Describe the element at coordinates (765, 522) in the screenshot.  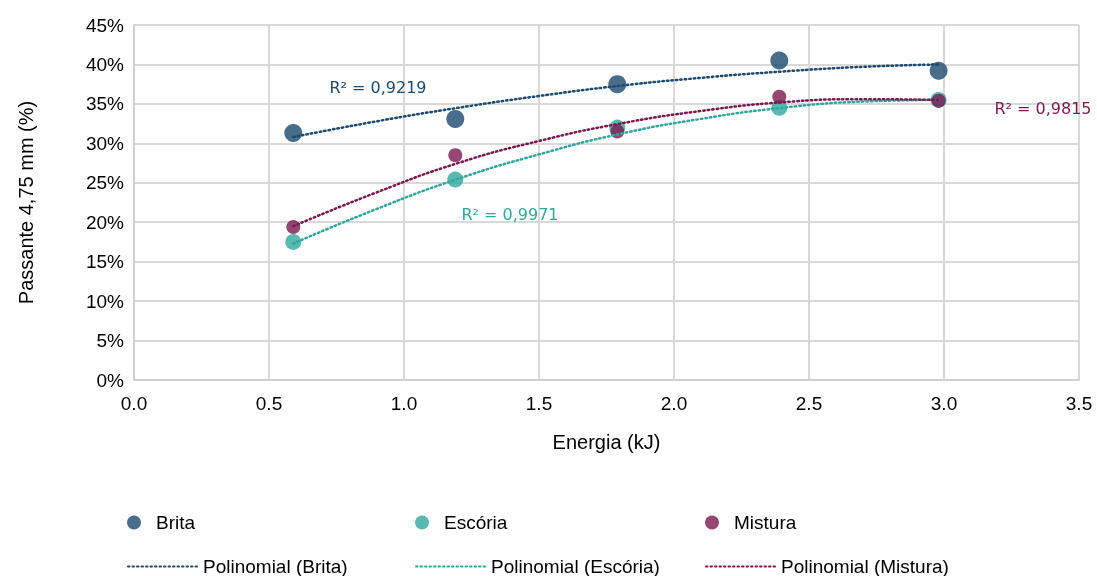
I see `legend-label: Mistura` at that location.